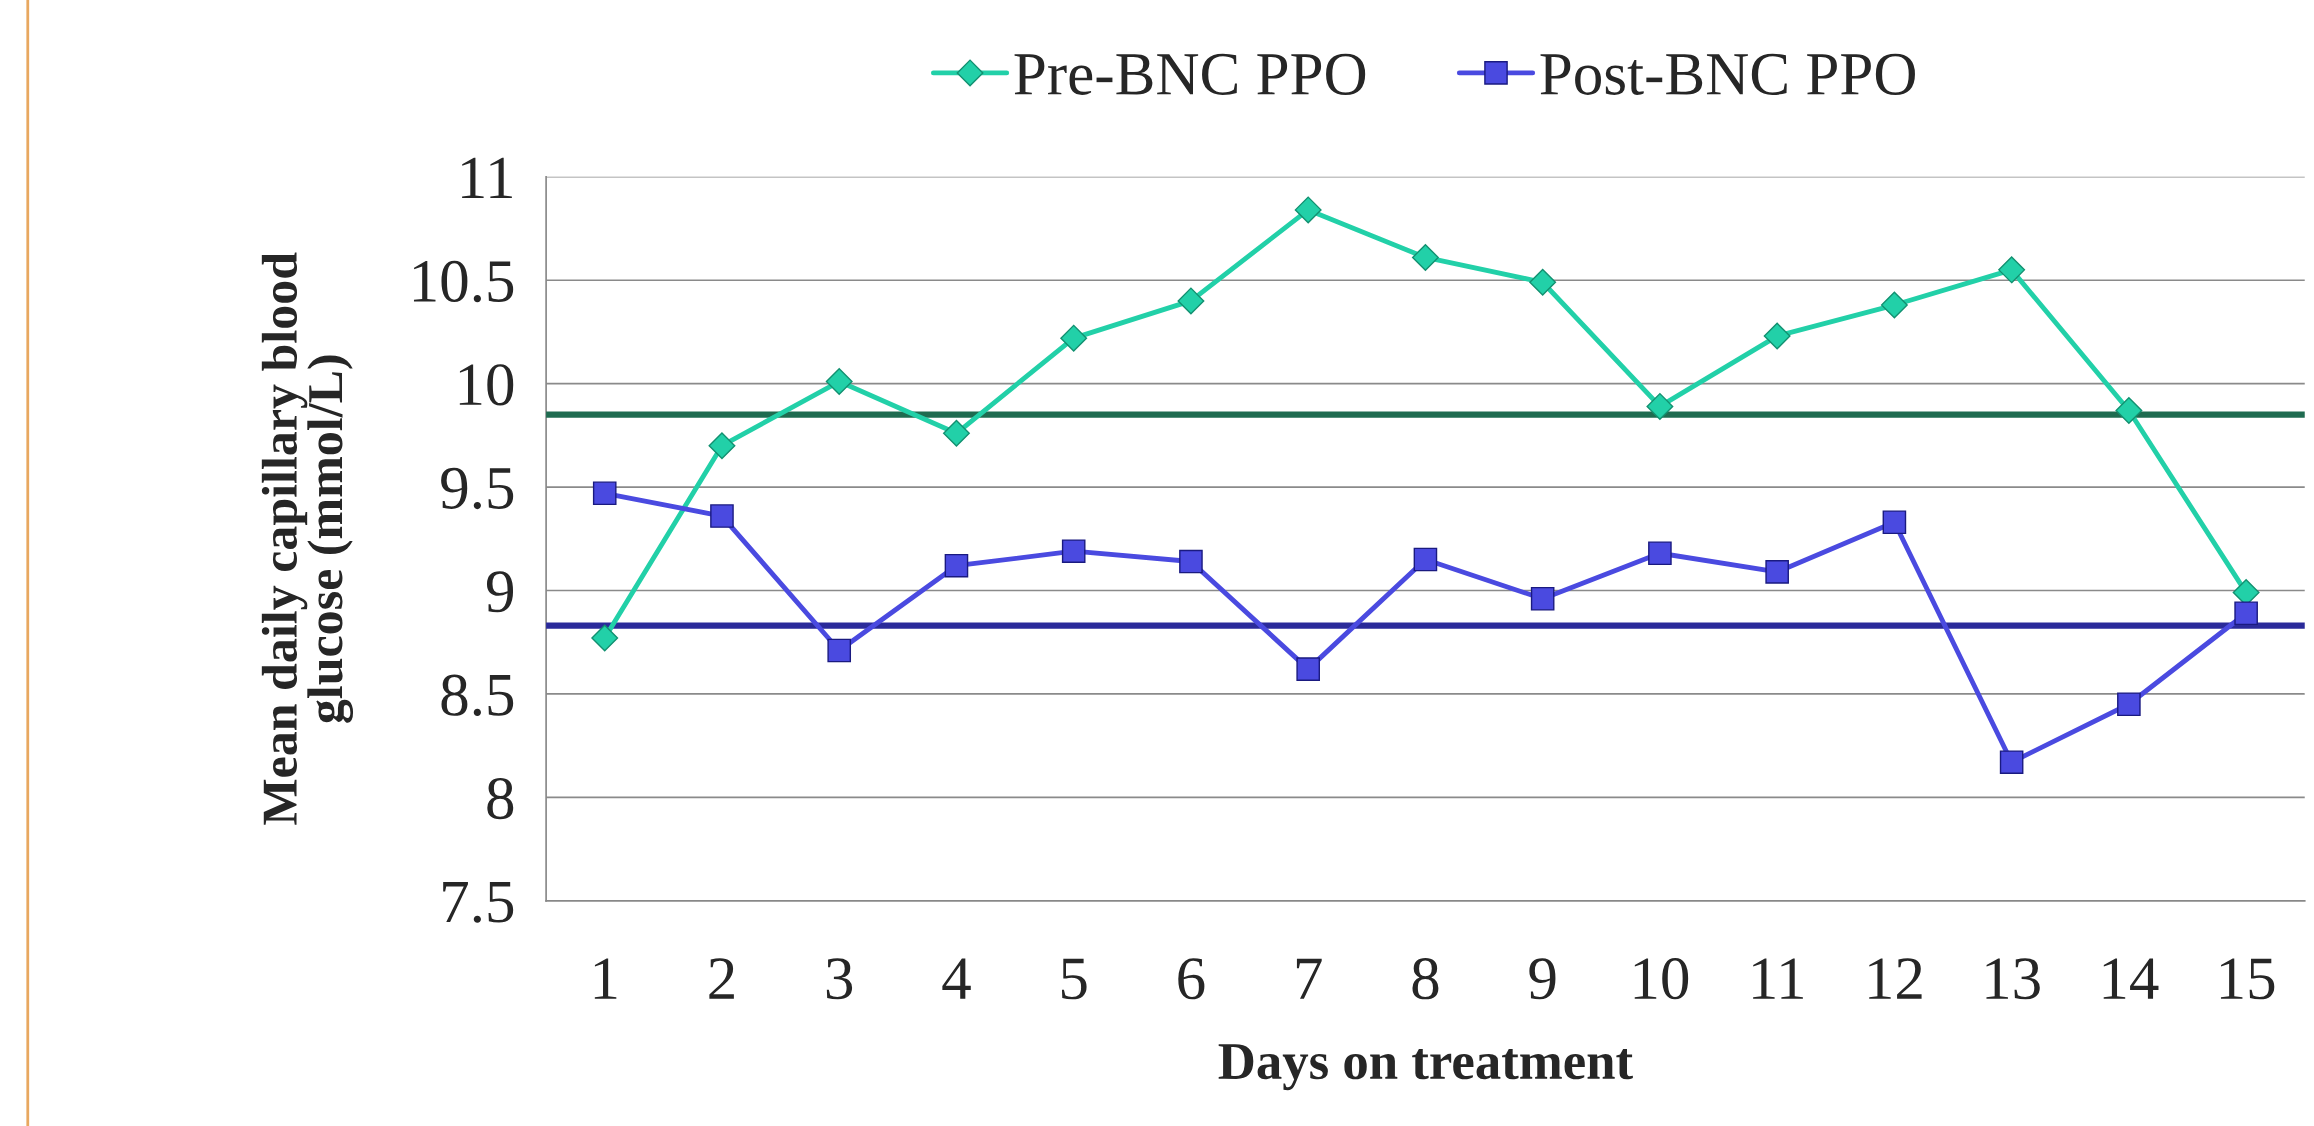 The width and height of the screenshot is (2314, 1126). Describe the element at coordinates (463, 281) in the screenshot. I see `y-tick-label: 10.5` at that location.